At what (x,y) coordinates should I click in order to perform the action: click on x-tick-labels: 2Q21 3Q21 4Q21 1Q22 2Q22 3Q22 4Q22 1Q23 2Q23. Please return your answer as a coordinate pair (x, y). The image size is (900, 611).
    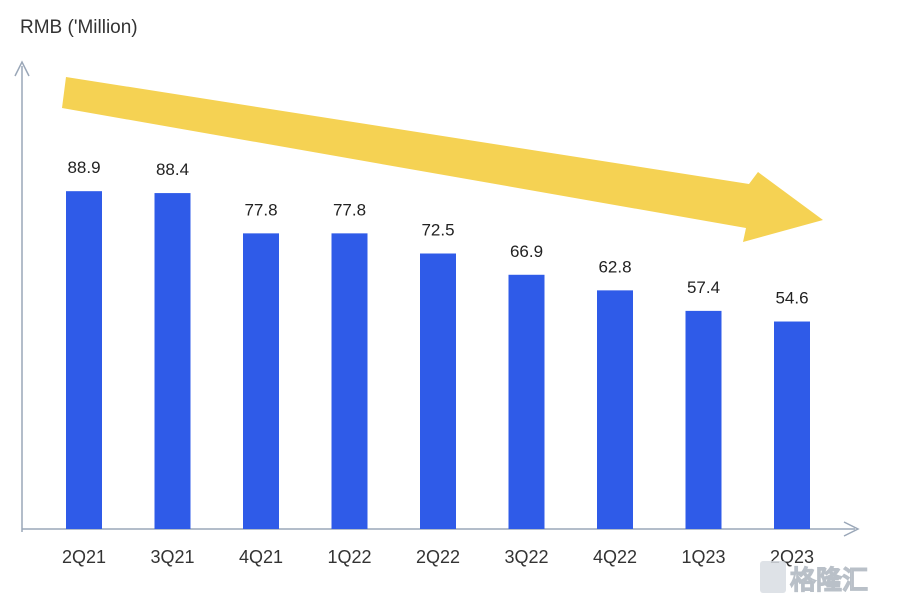
    Looking at the image, I should click on (438, 557).